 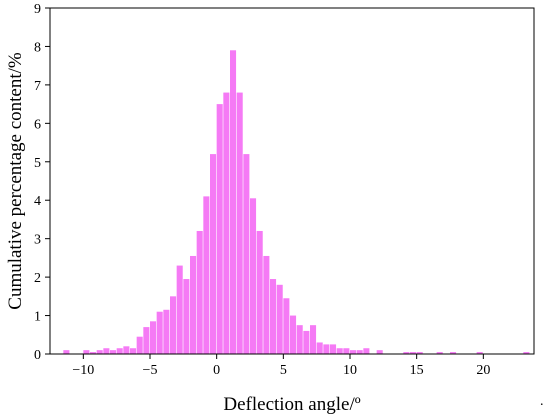 I want to click on y-tick-label-6: 6, so click(x=37, y=124).